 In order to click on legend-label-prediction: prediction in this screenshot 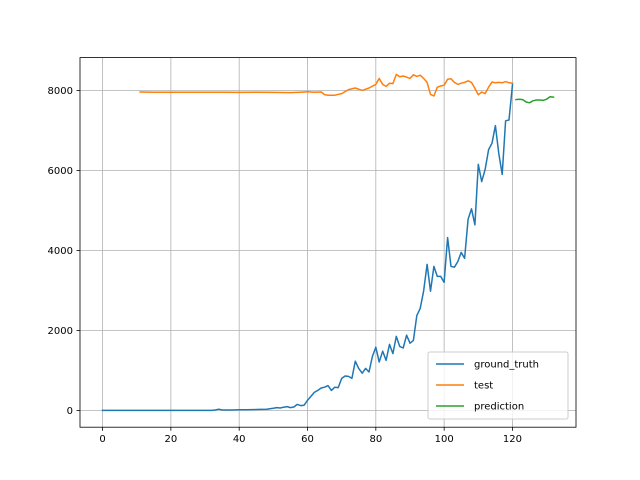, I will do `click(499, 407)`.